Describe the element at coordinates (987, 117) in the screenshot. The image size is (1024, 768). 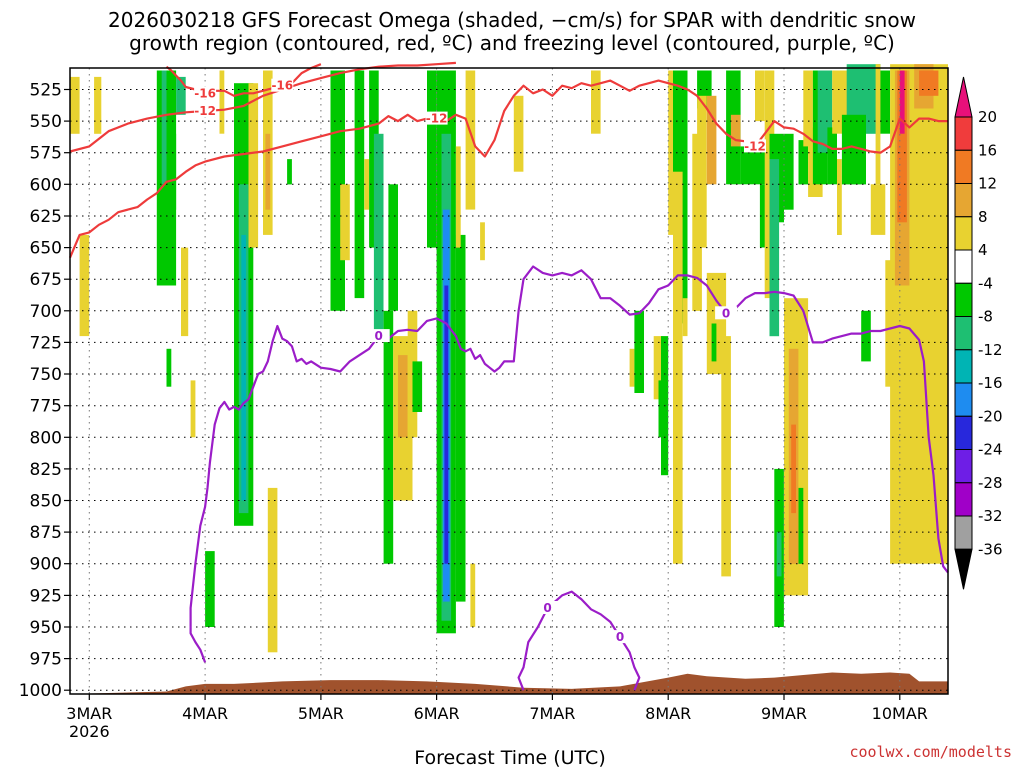
I see `colorbar-label: 20` at that location.